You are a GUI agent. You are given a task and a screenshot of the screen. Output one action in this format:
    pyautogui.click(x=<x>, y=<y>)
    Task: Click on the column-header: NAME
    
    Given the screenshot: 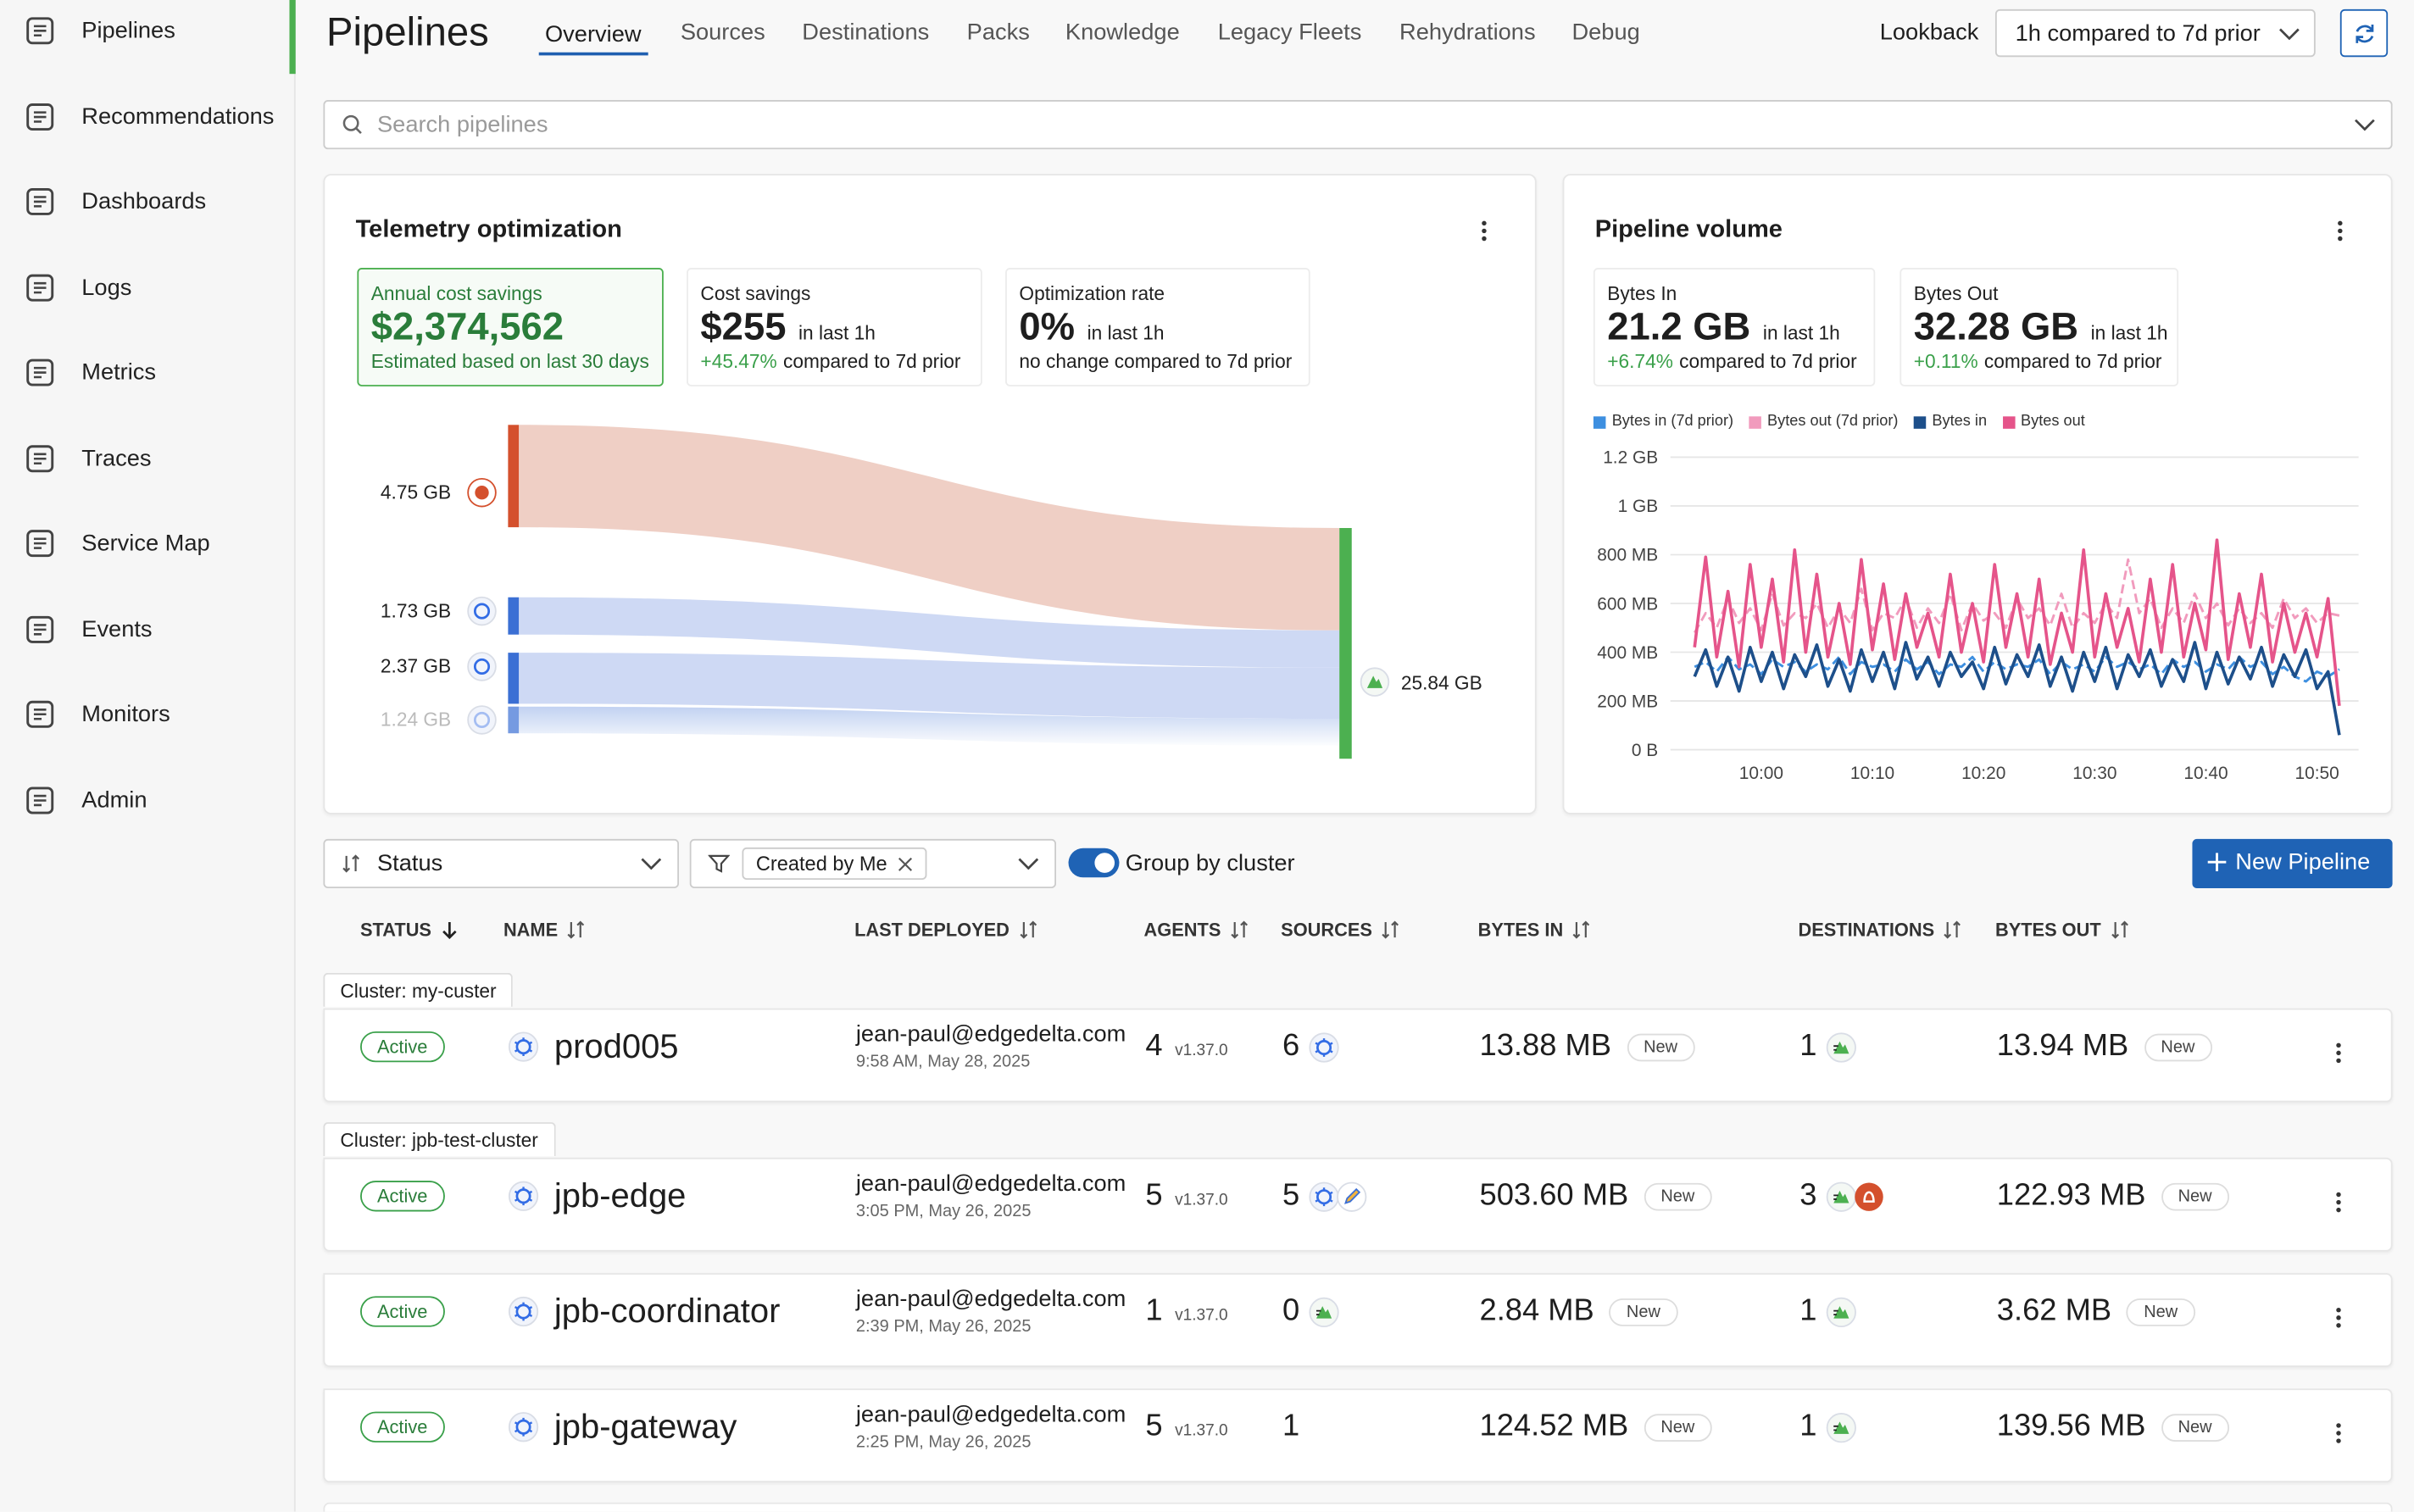 What is the action you would take?
    pyautogui.click(x=544, y=930)
    